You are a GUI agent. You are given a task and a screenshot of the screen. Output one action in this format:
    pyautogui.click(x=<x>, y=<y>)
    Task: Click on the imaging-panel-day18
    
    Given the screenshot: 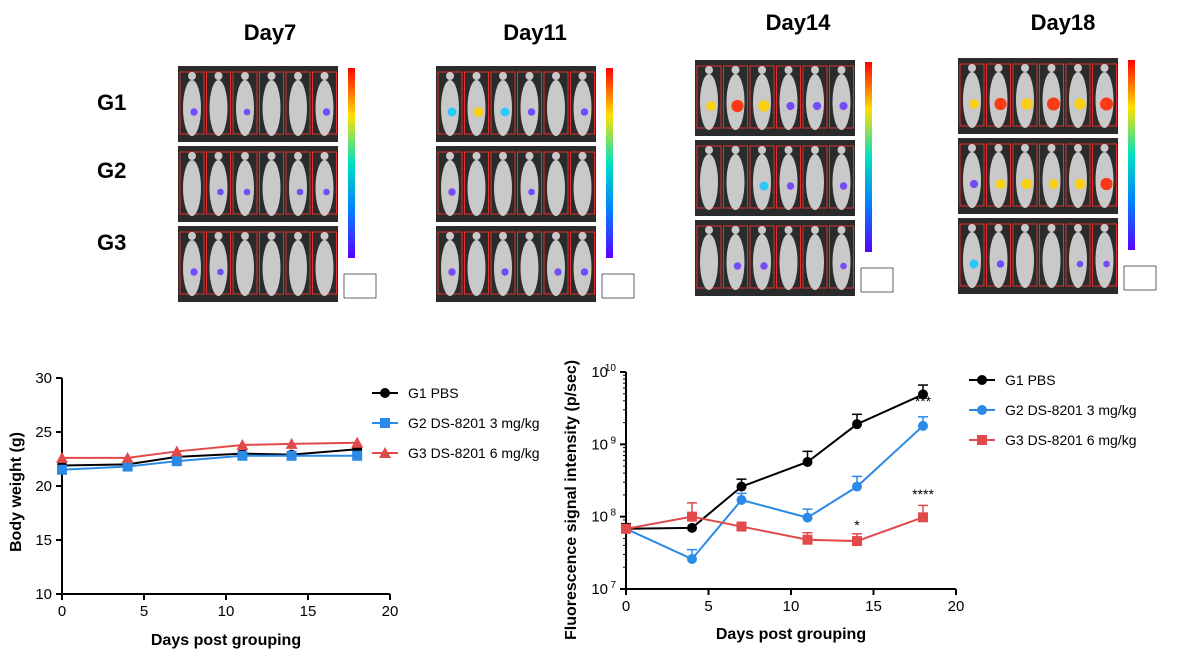 What is the action you would take?
    pyautogui.click(x=1057, y=176)
    